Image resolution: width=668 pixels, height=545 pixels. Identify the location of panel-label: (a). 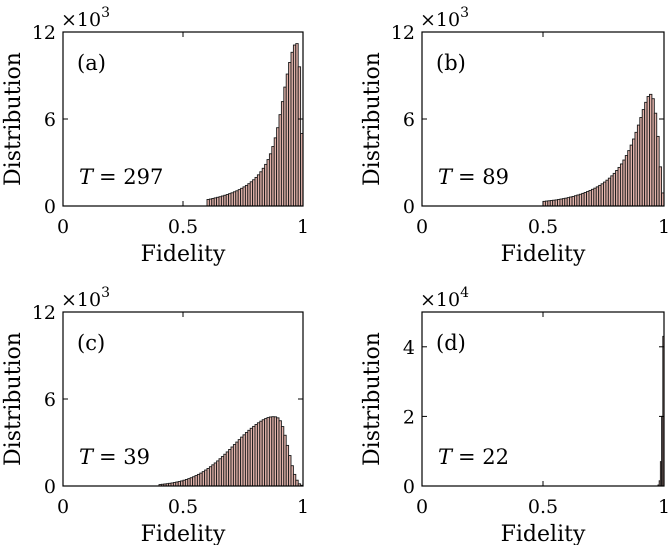
(91, 63).